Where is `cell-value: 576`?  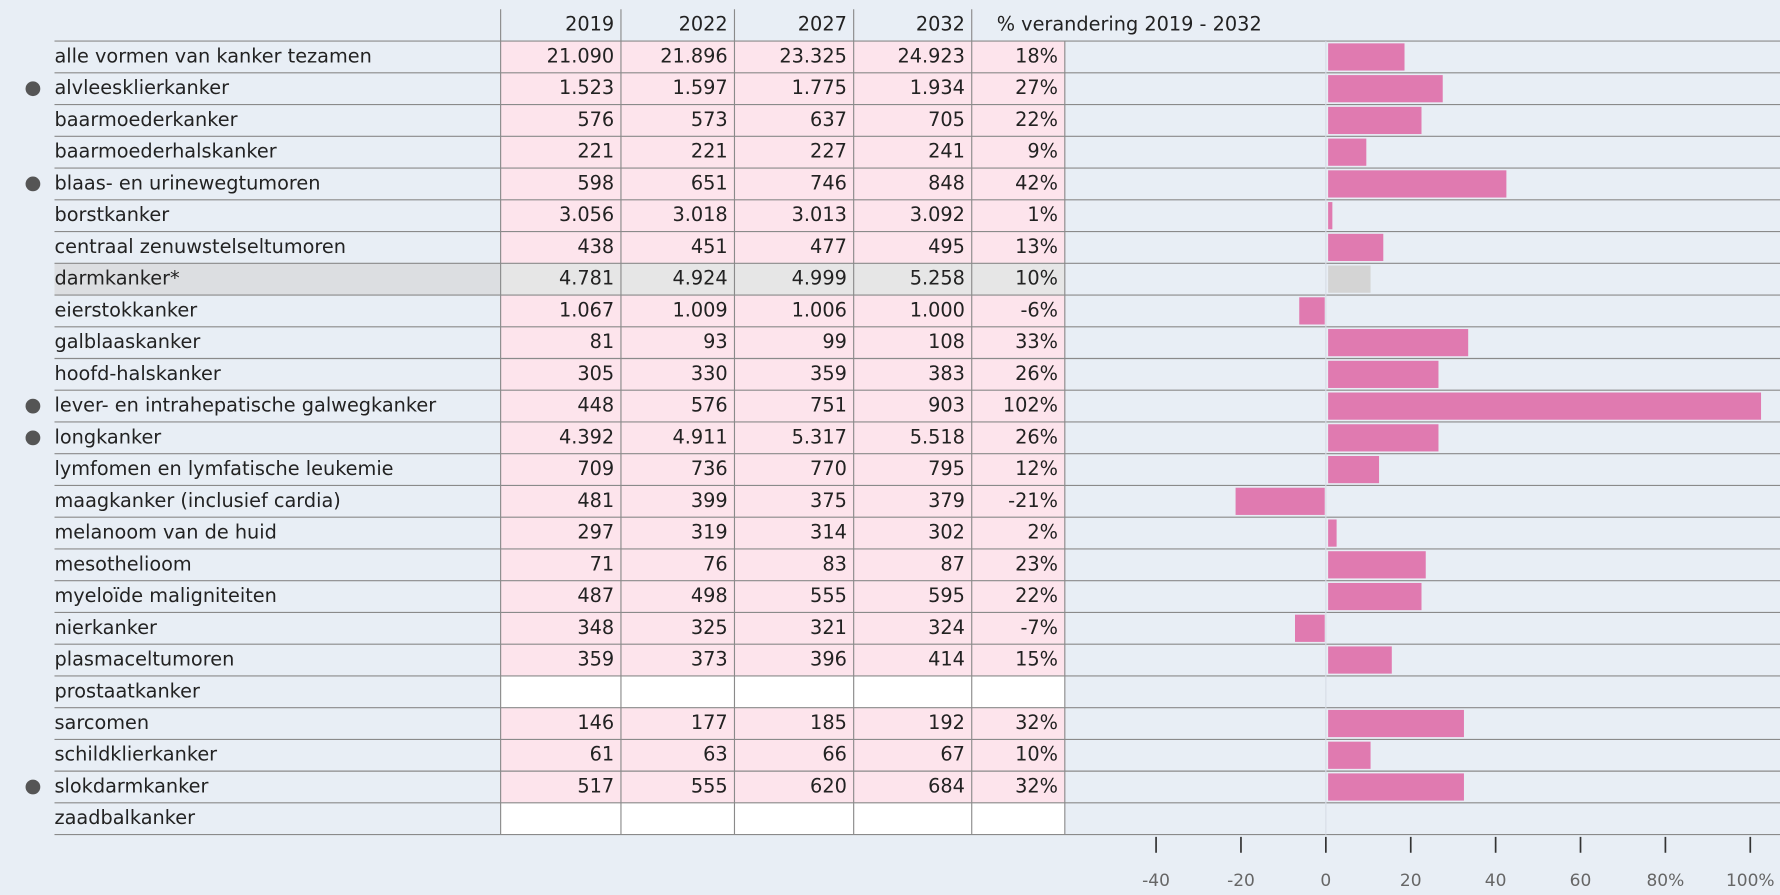 cell-value: 576 is located at coordinates (709, 405).